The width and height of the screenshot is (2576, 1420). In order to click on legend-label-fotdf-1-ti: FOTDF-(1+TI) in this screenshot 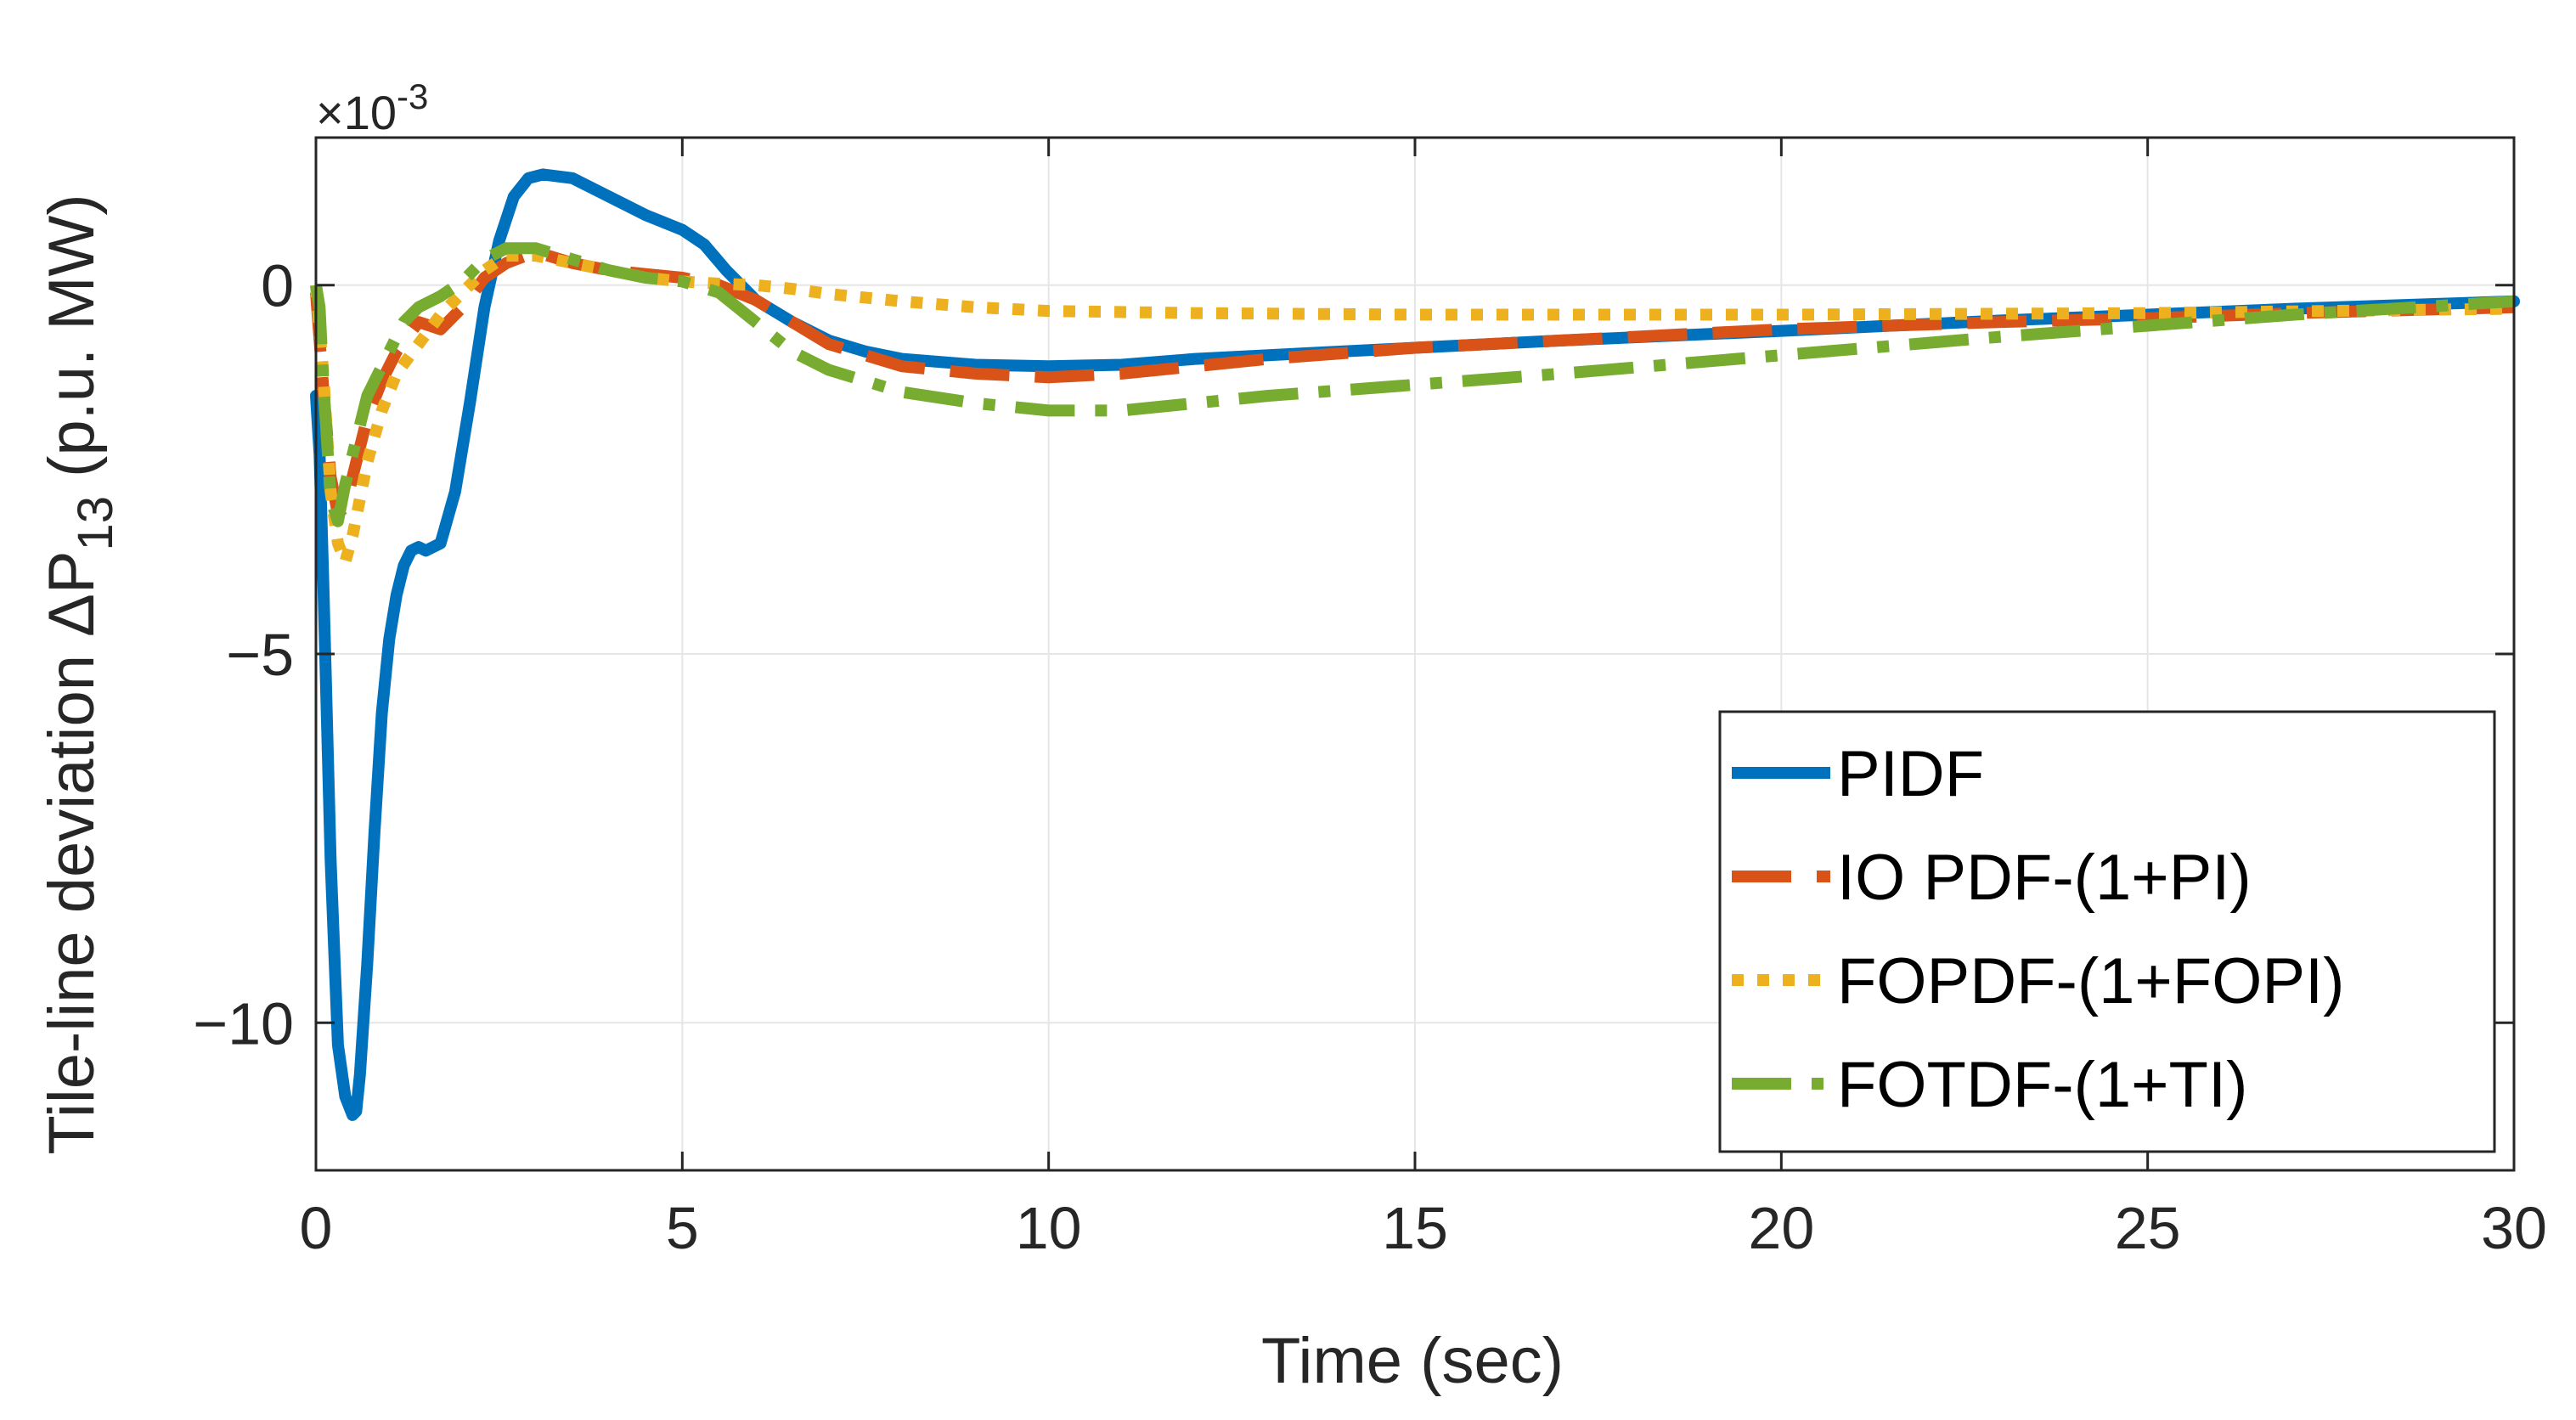, I will do `click(2042, 1085)`.